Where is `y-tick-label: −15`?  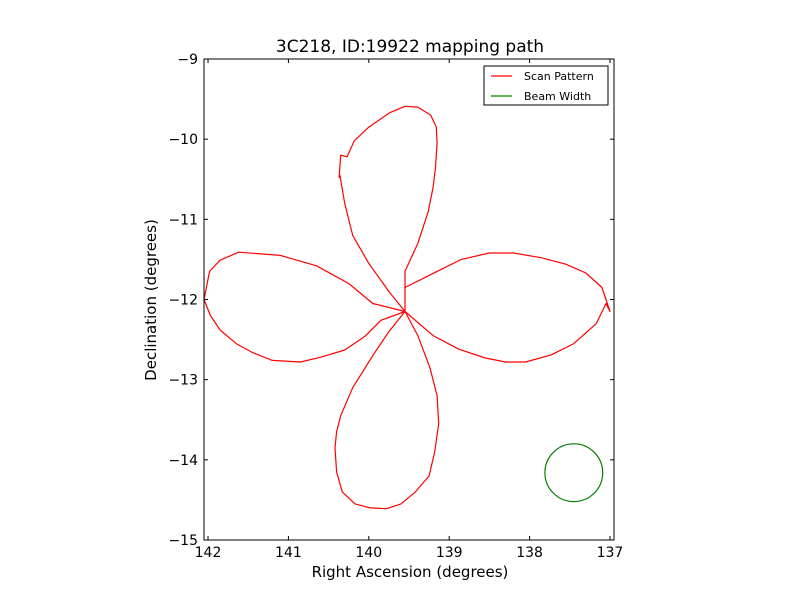 y-tick-label: −15 is located at coordinates (183, 541).